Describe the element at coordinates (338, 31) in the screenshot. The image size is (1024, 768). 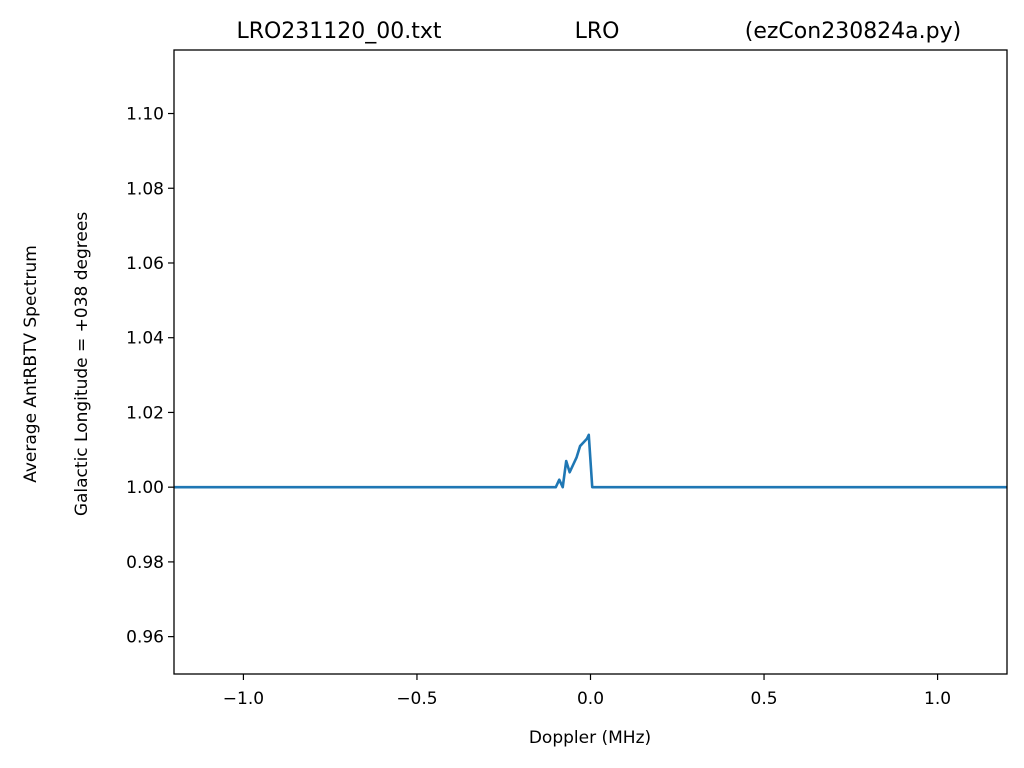
I see `title-filename: LRO231120_00.txt` at that location.